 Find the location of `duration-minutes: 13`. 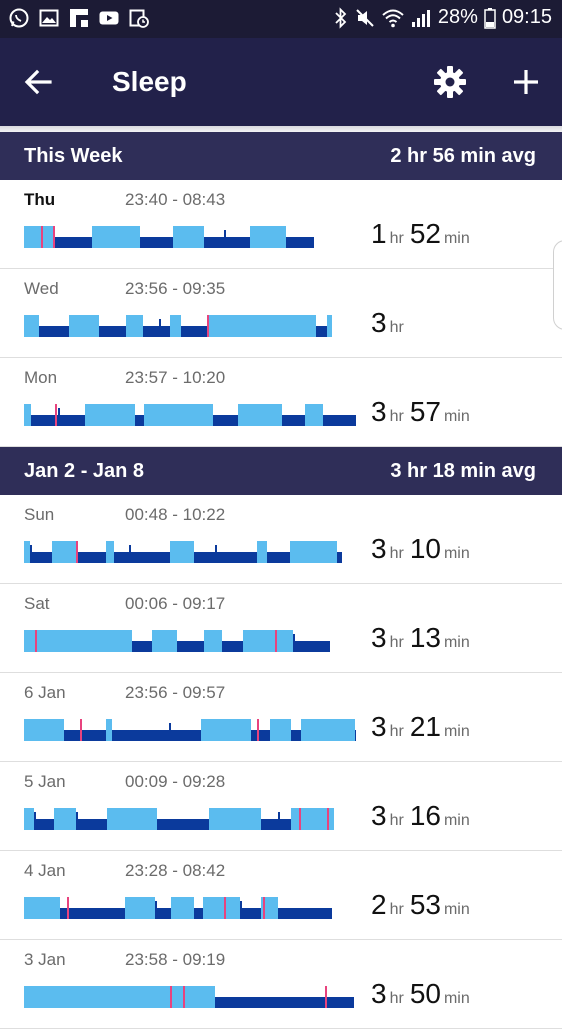

duration-minutes: 13 is located at coordinates (425, 637).